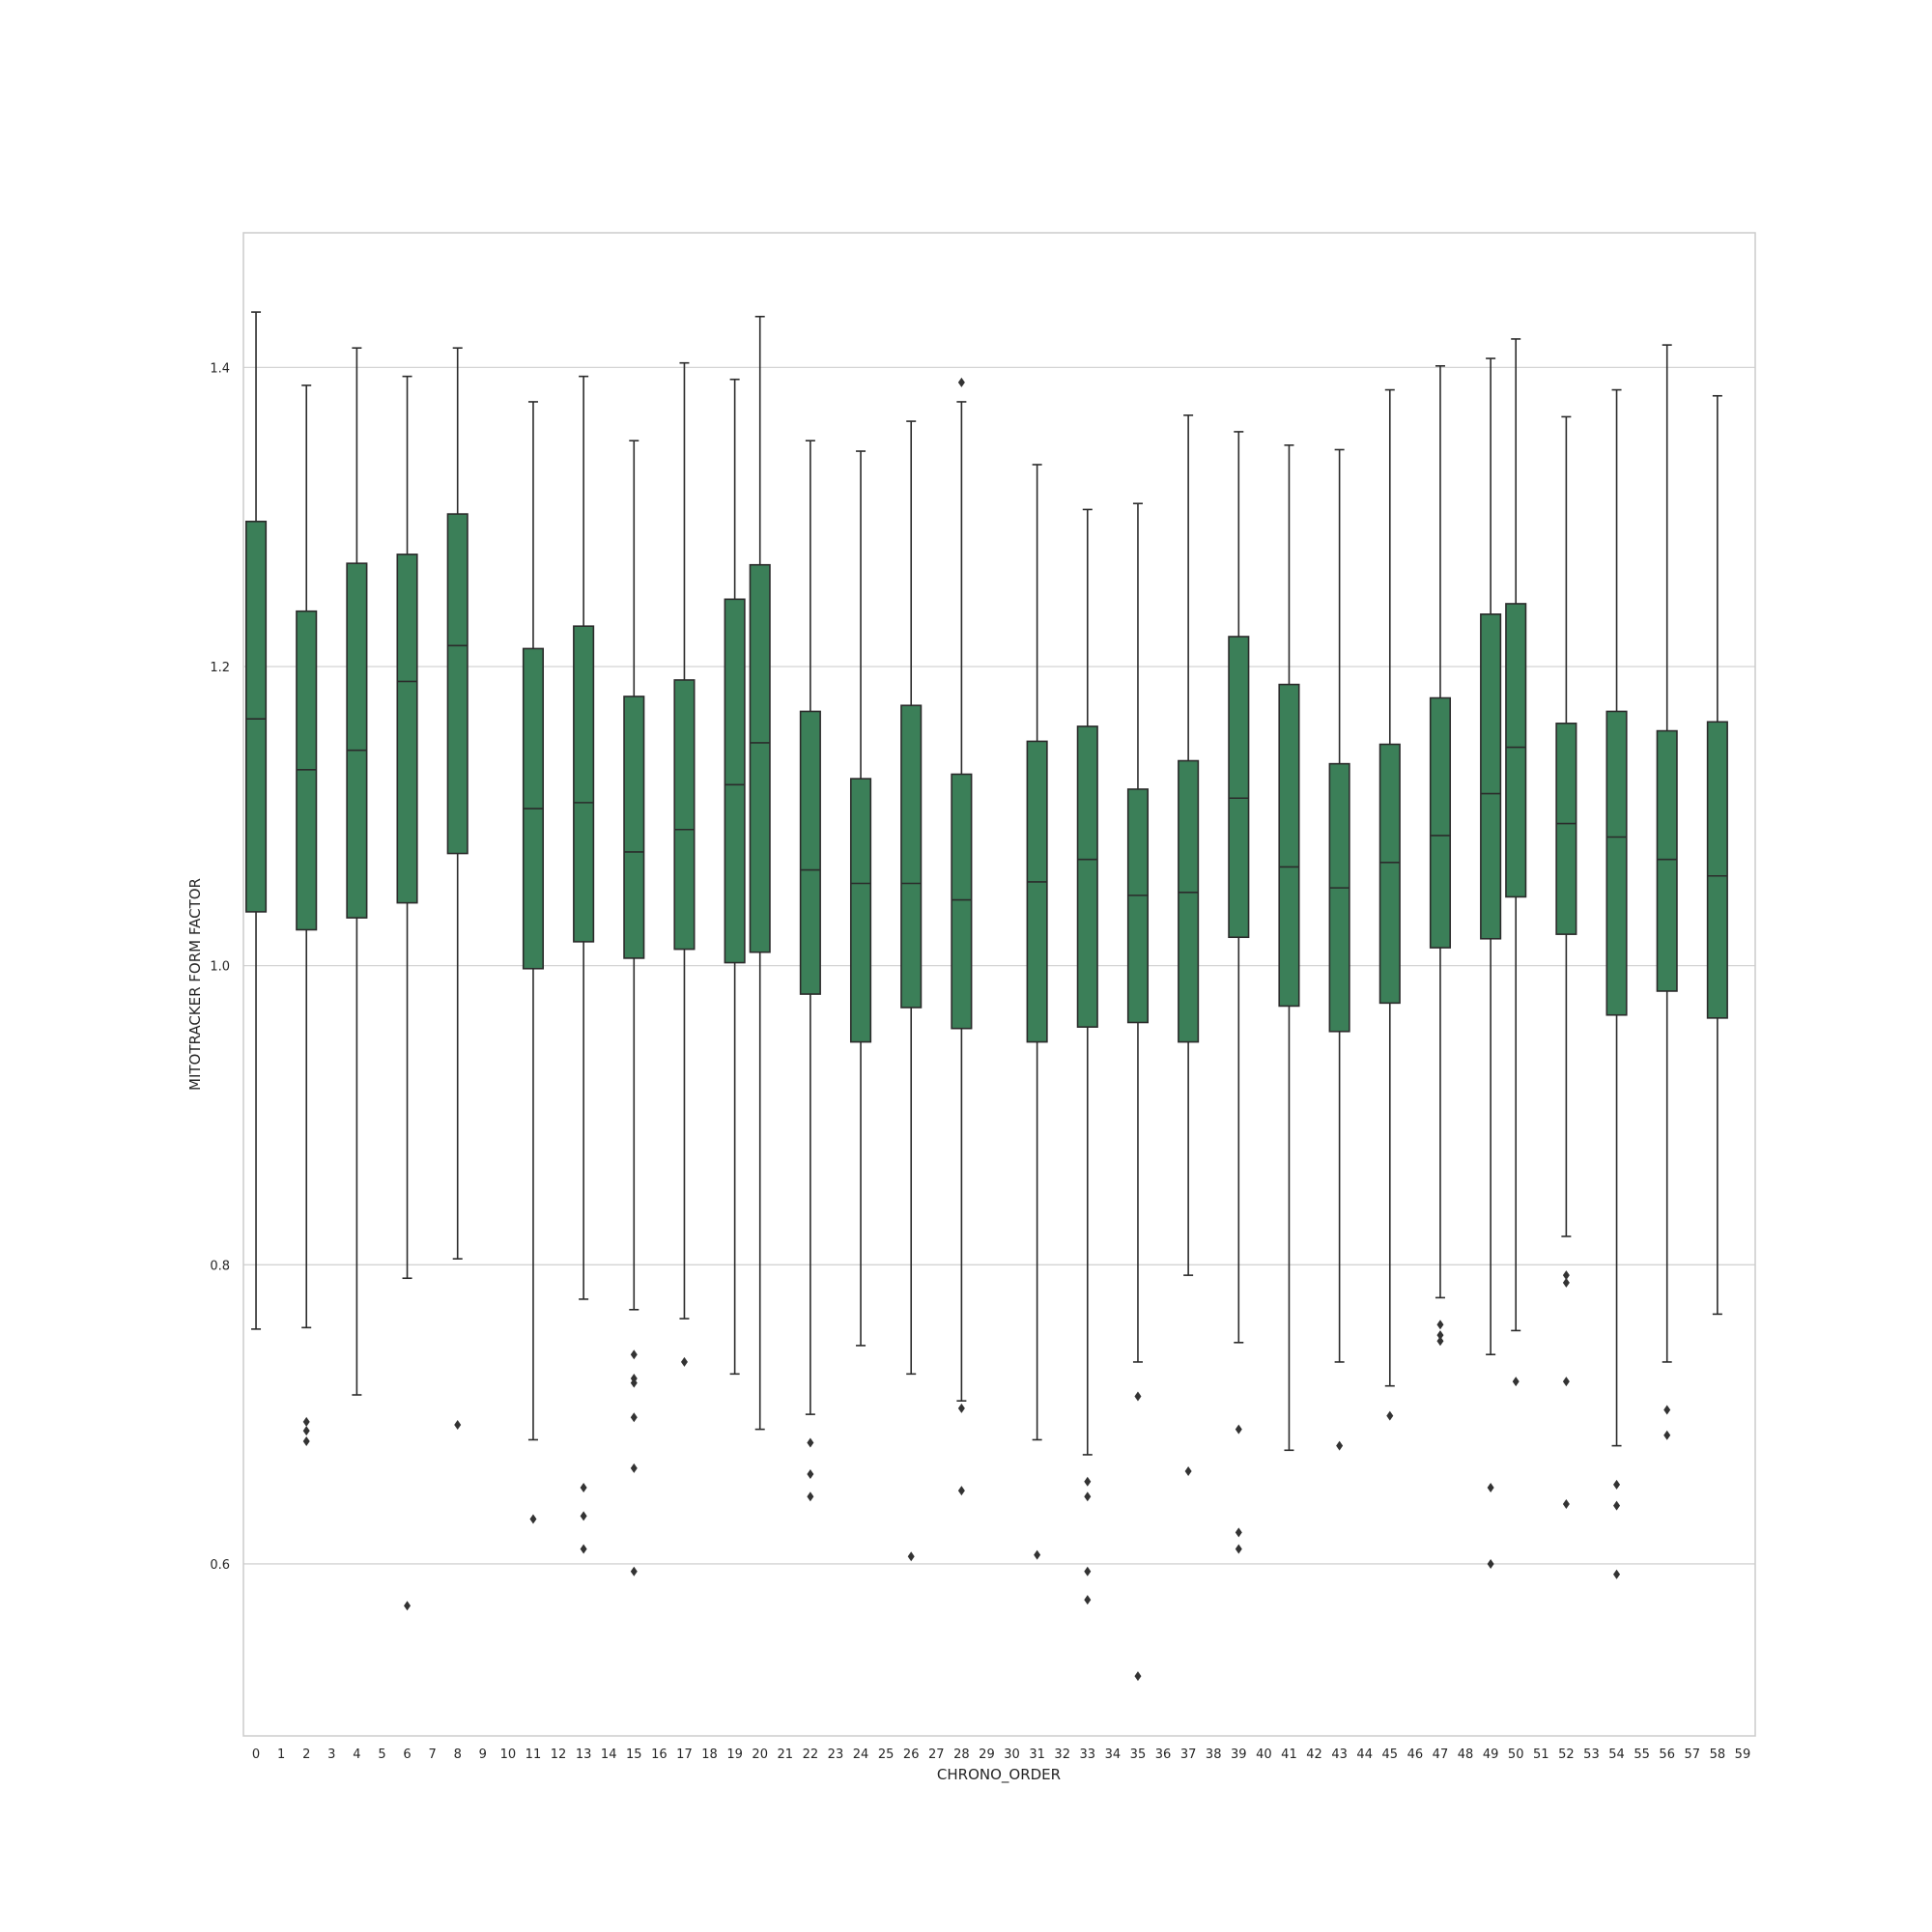  I want to click on x-tick-label: 18, so click(709, 1754).